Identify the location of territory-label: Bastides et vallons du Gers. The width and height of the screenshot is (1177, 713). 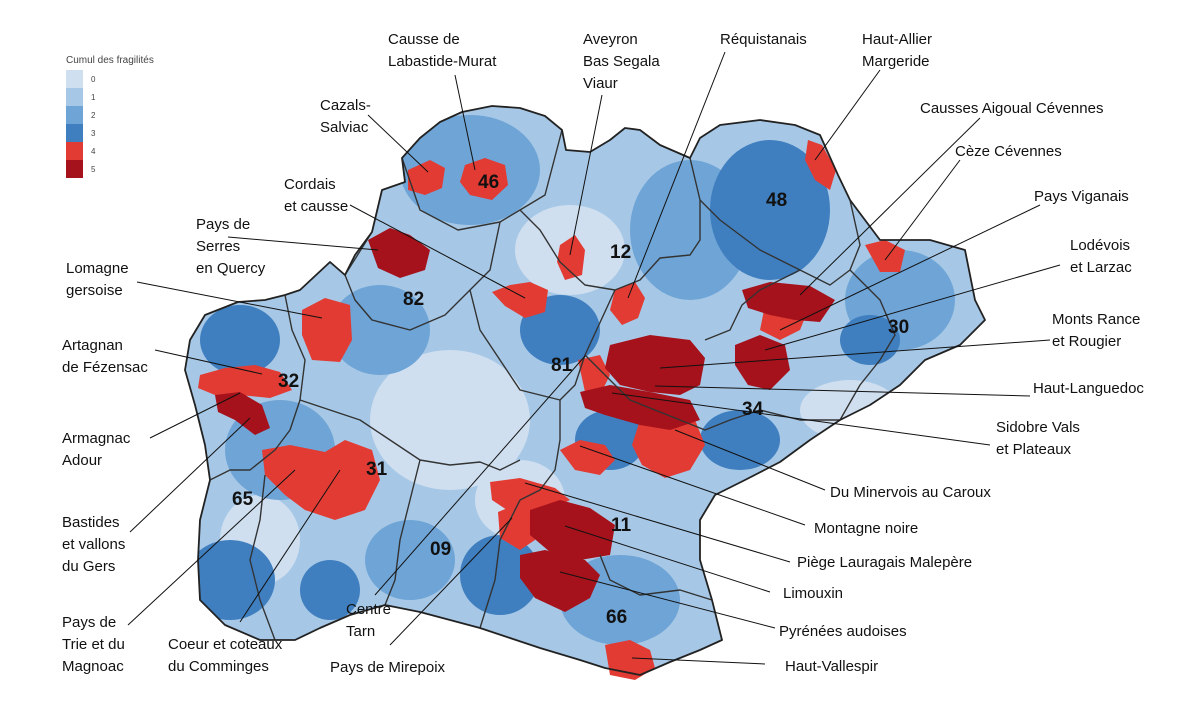
(93, 544).